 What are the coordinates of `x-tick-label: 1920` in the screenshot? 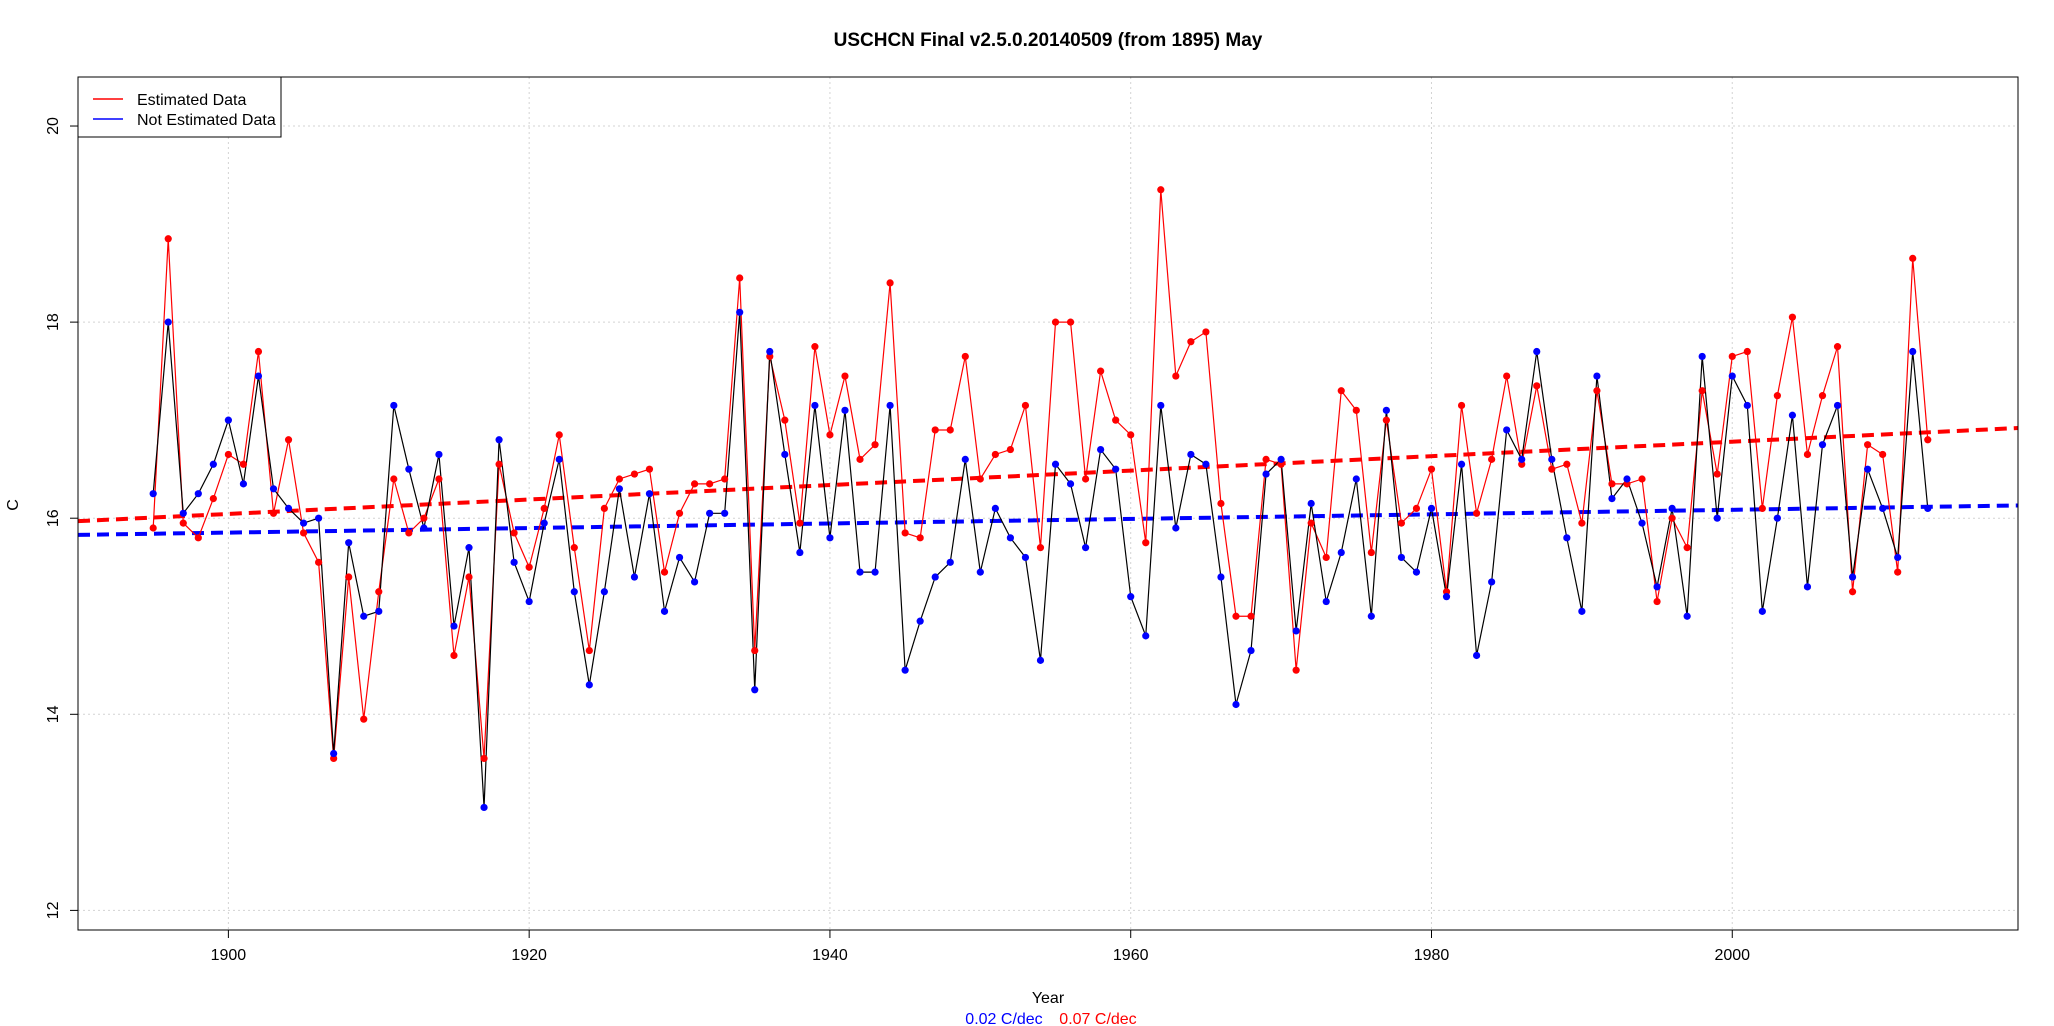 It's located at (529, 955).